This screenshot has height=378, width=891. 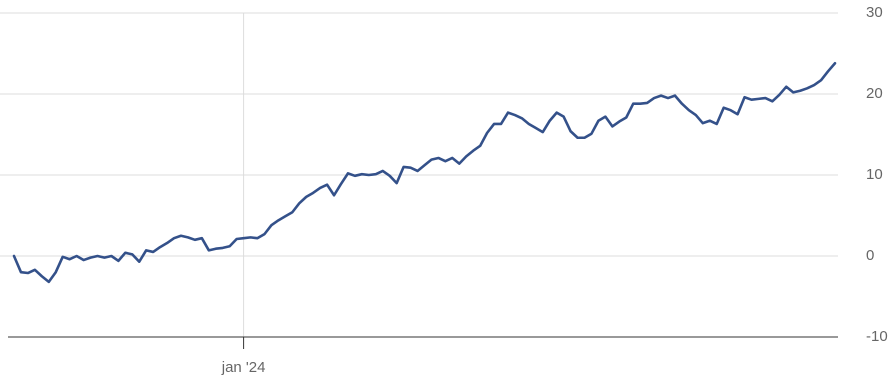 What do you see at coordinates (874, 174) in the screenshot?
I see `y-tick-label: 10` at bounding box center [874, 174].